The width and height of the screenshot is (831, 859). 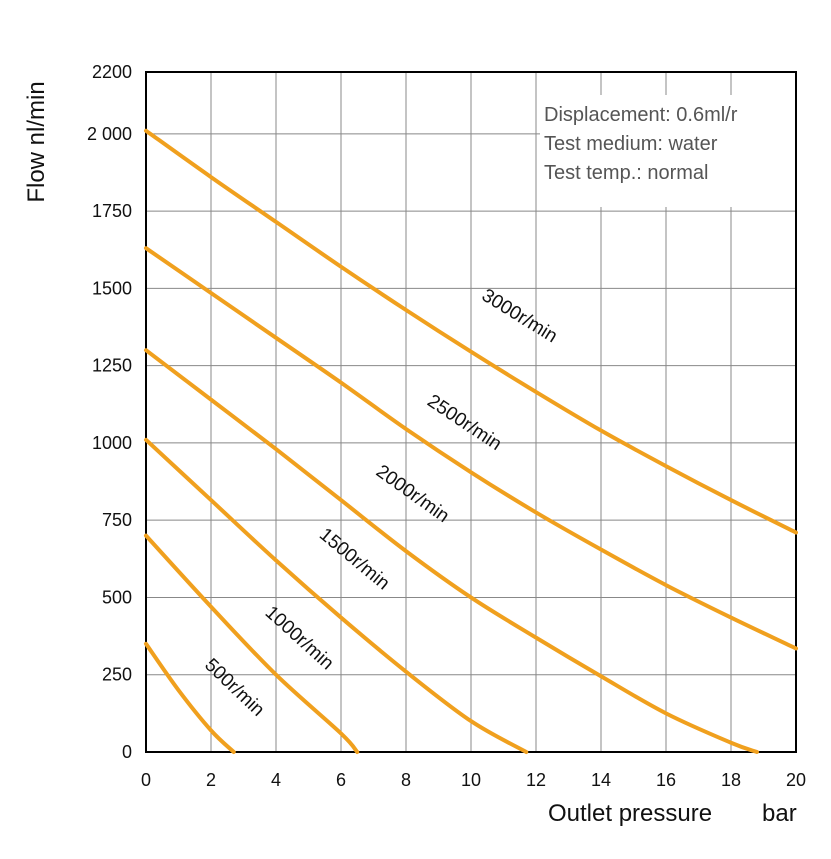 I want to click on x-axis-unit: bar, so click(x=779, y=813).